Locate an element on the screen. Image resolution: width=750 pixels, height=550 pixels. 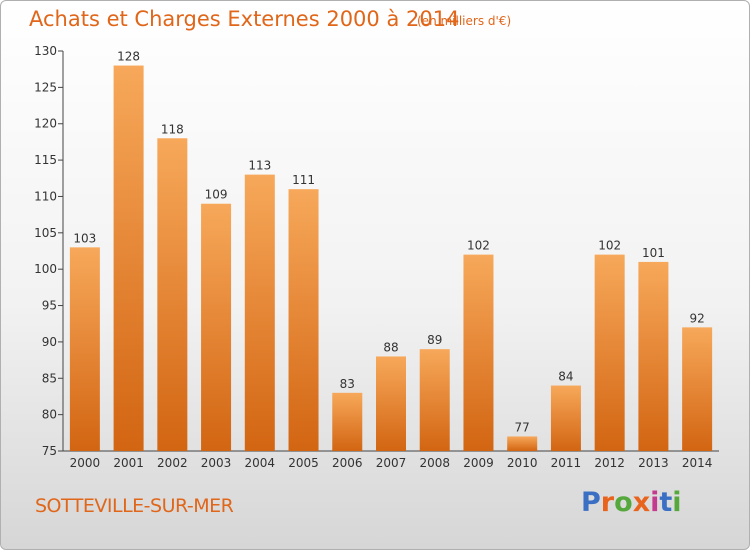
logo-letter: o is located at coordinates (623, 502).